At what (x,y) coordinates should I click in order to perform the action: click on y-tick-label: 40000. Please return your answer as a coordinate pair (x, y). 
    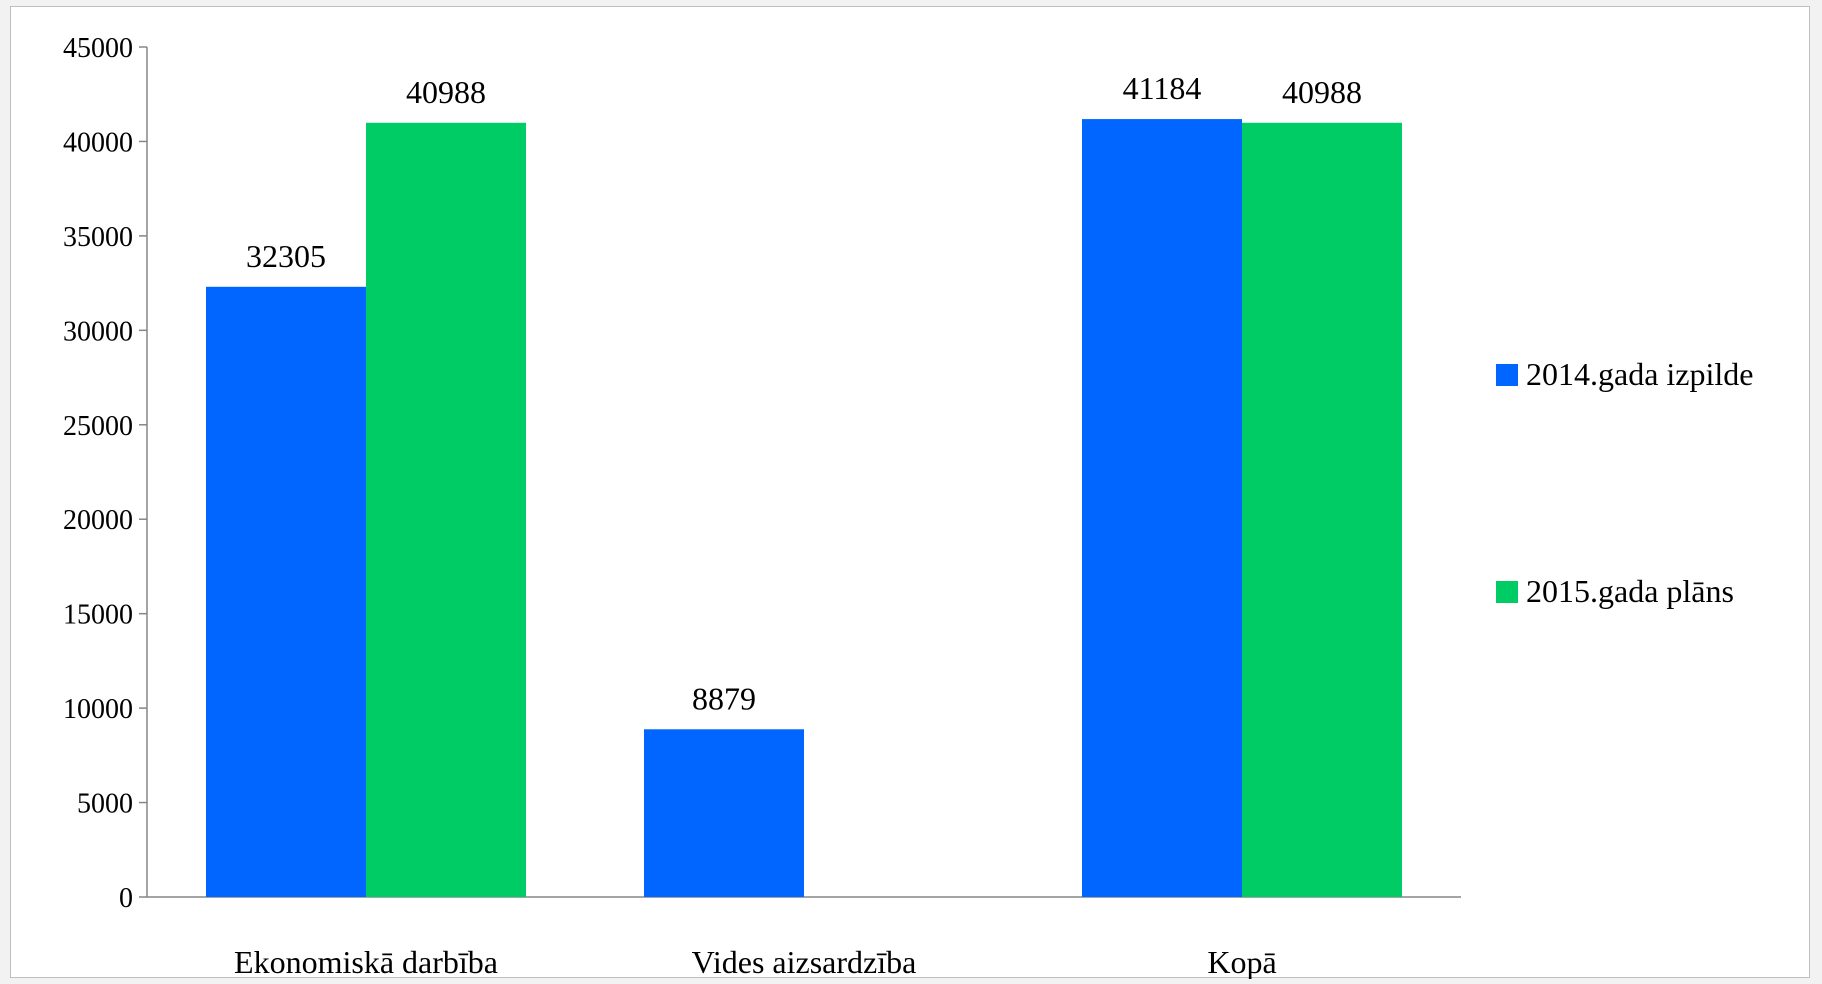
    Looking at the image, I should click on (98, 142).